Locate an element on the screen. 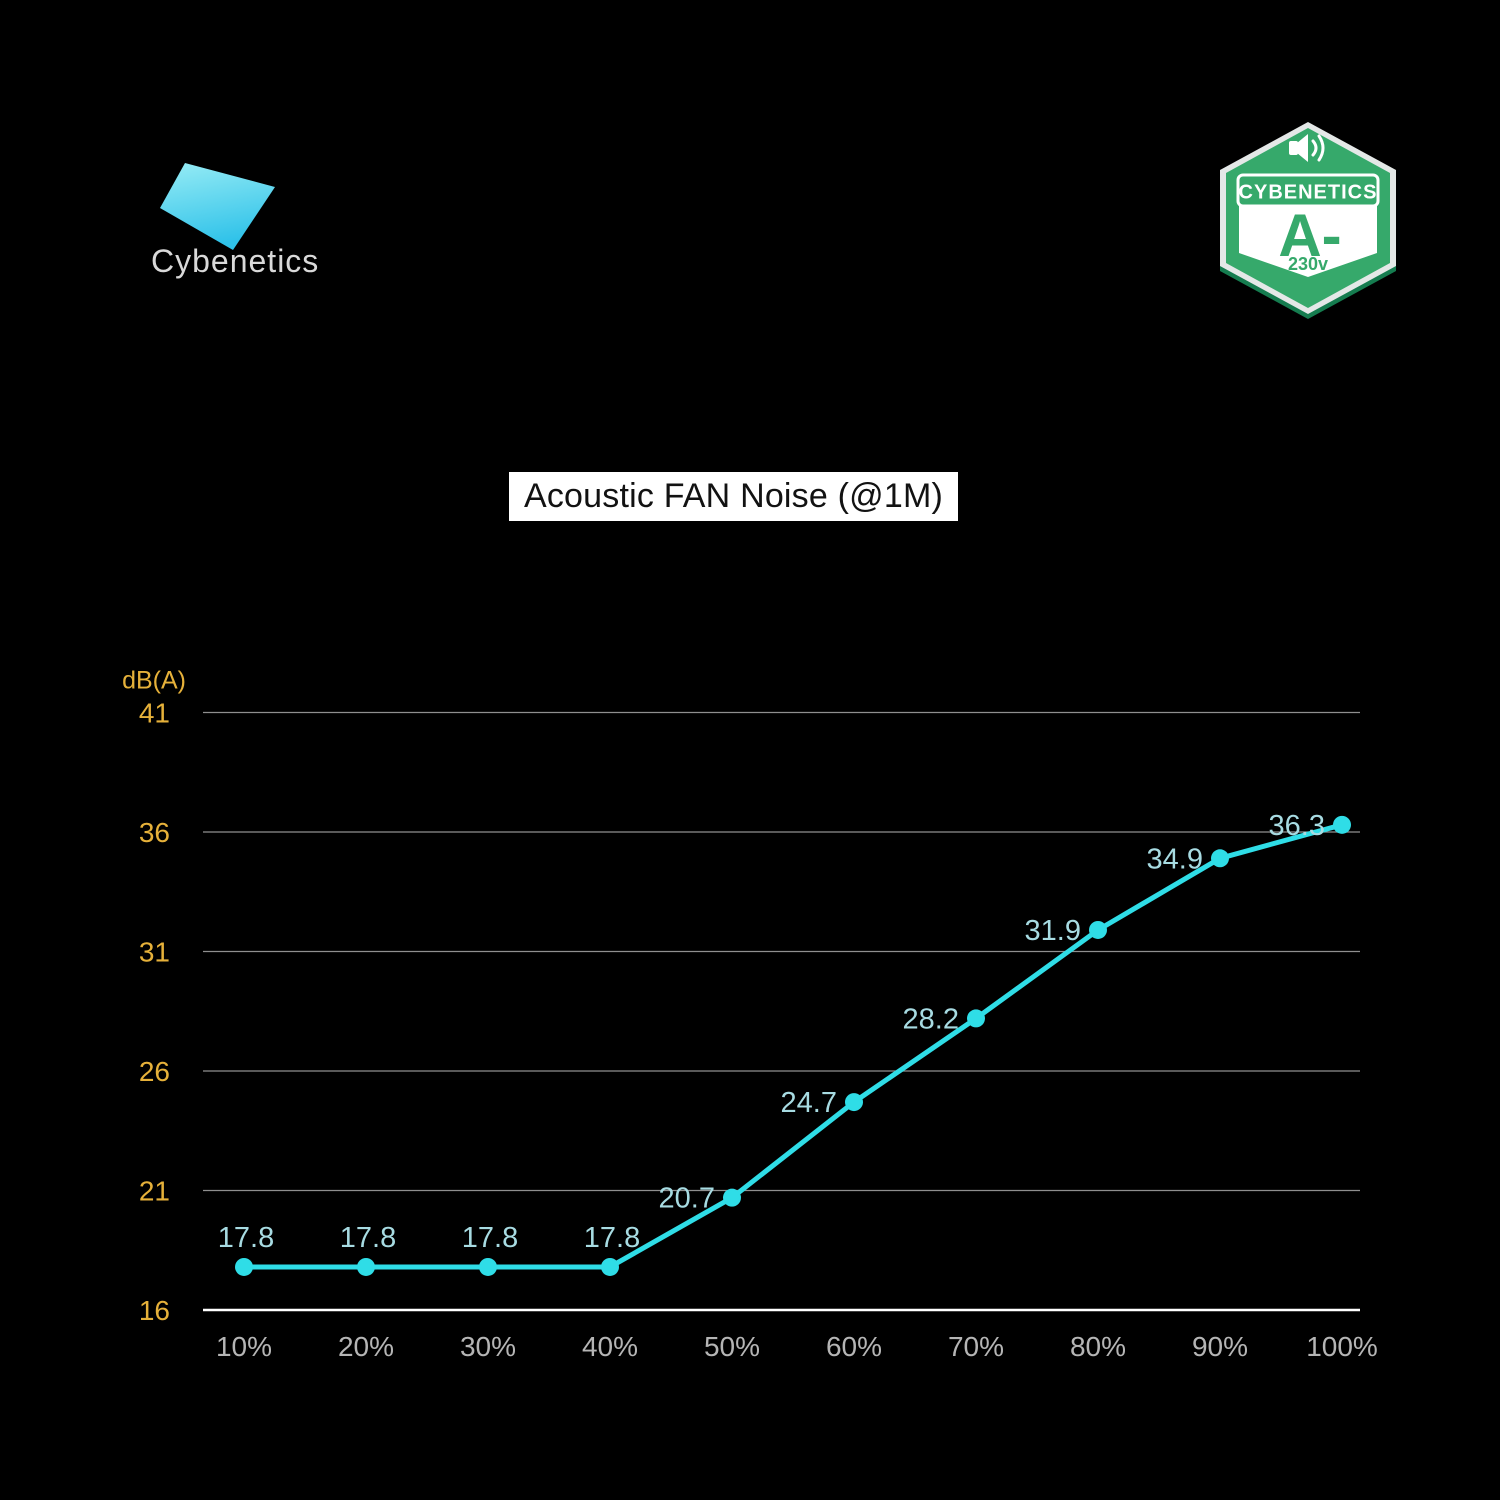 This screenshot has width=1500, height=1500. data-point-label: 31.9 is located at coordinates (1053, 931).